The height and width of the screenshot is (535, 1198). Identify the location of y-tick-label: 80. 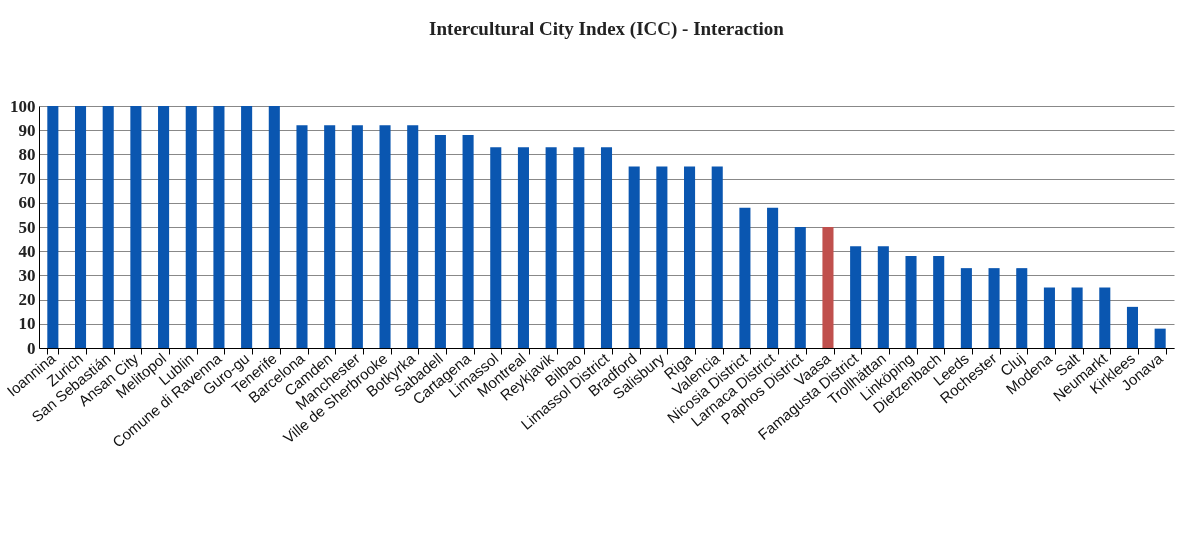
(27, 154).